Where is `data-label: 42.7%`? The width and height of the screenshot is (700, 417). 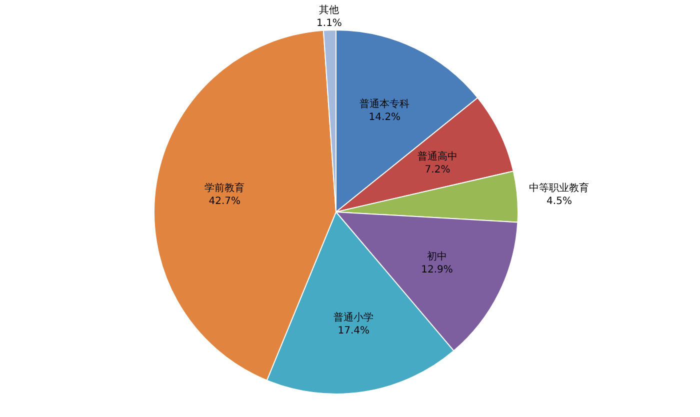
data-label: 42.7% is located at coordinates (224, 201).